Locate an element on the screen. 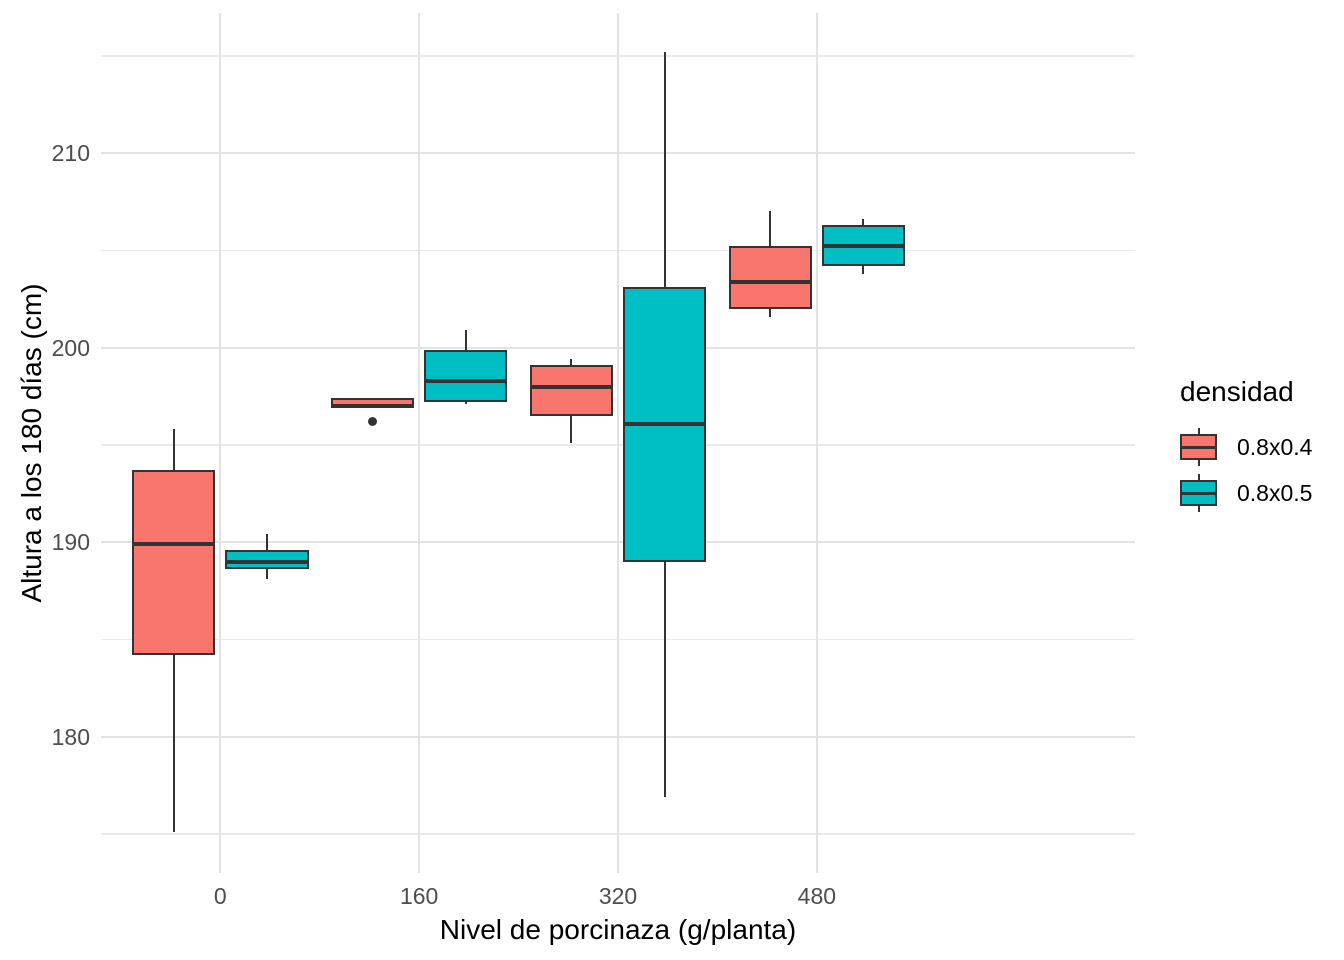  x-axis-tick-label: 320 is located at coordinates (618, 896).